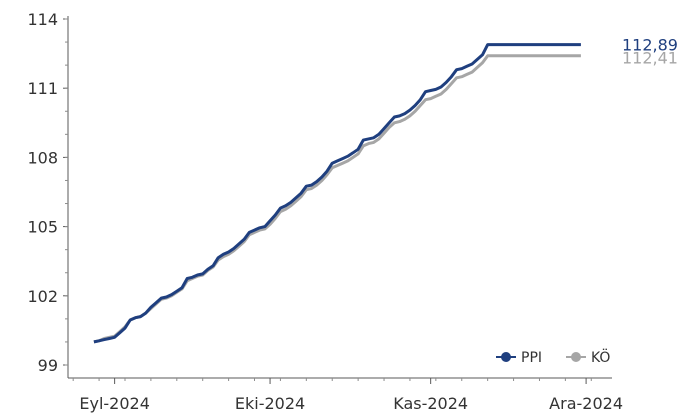  Describe the element at coordinates (42, 296) in the screenshot. I see `y-tick-label: 102` at that location.